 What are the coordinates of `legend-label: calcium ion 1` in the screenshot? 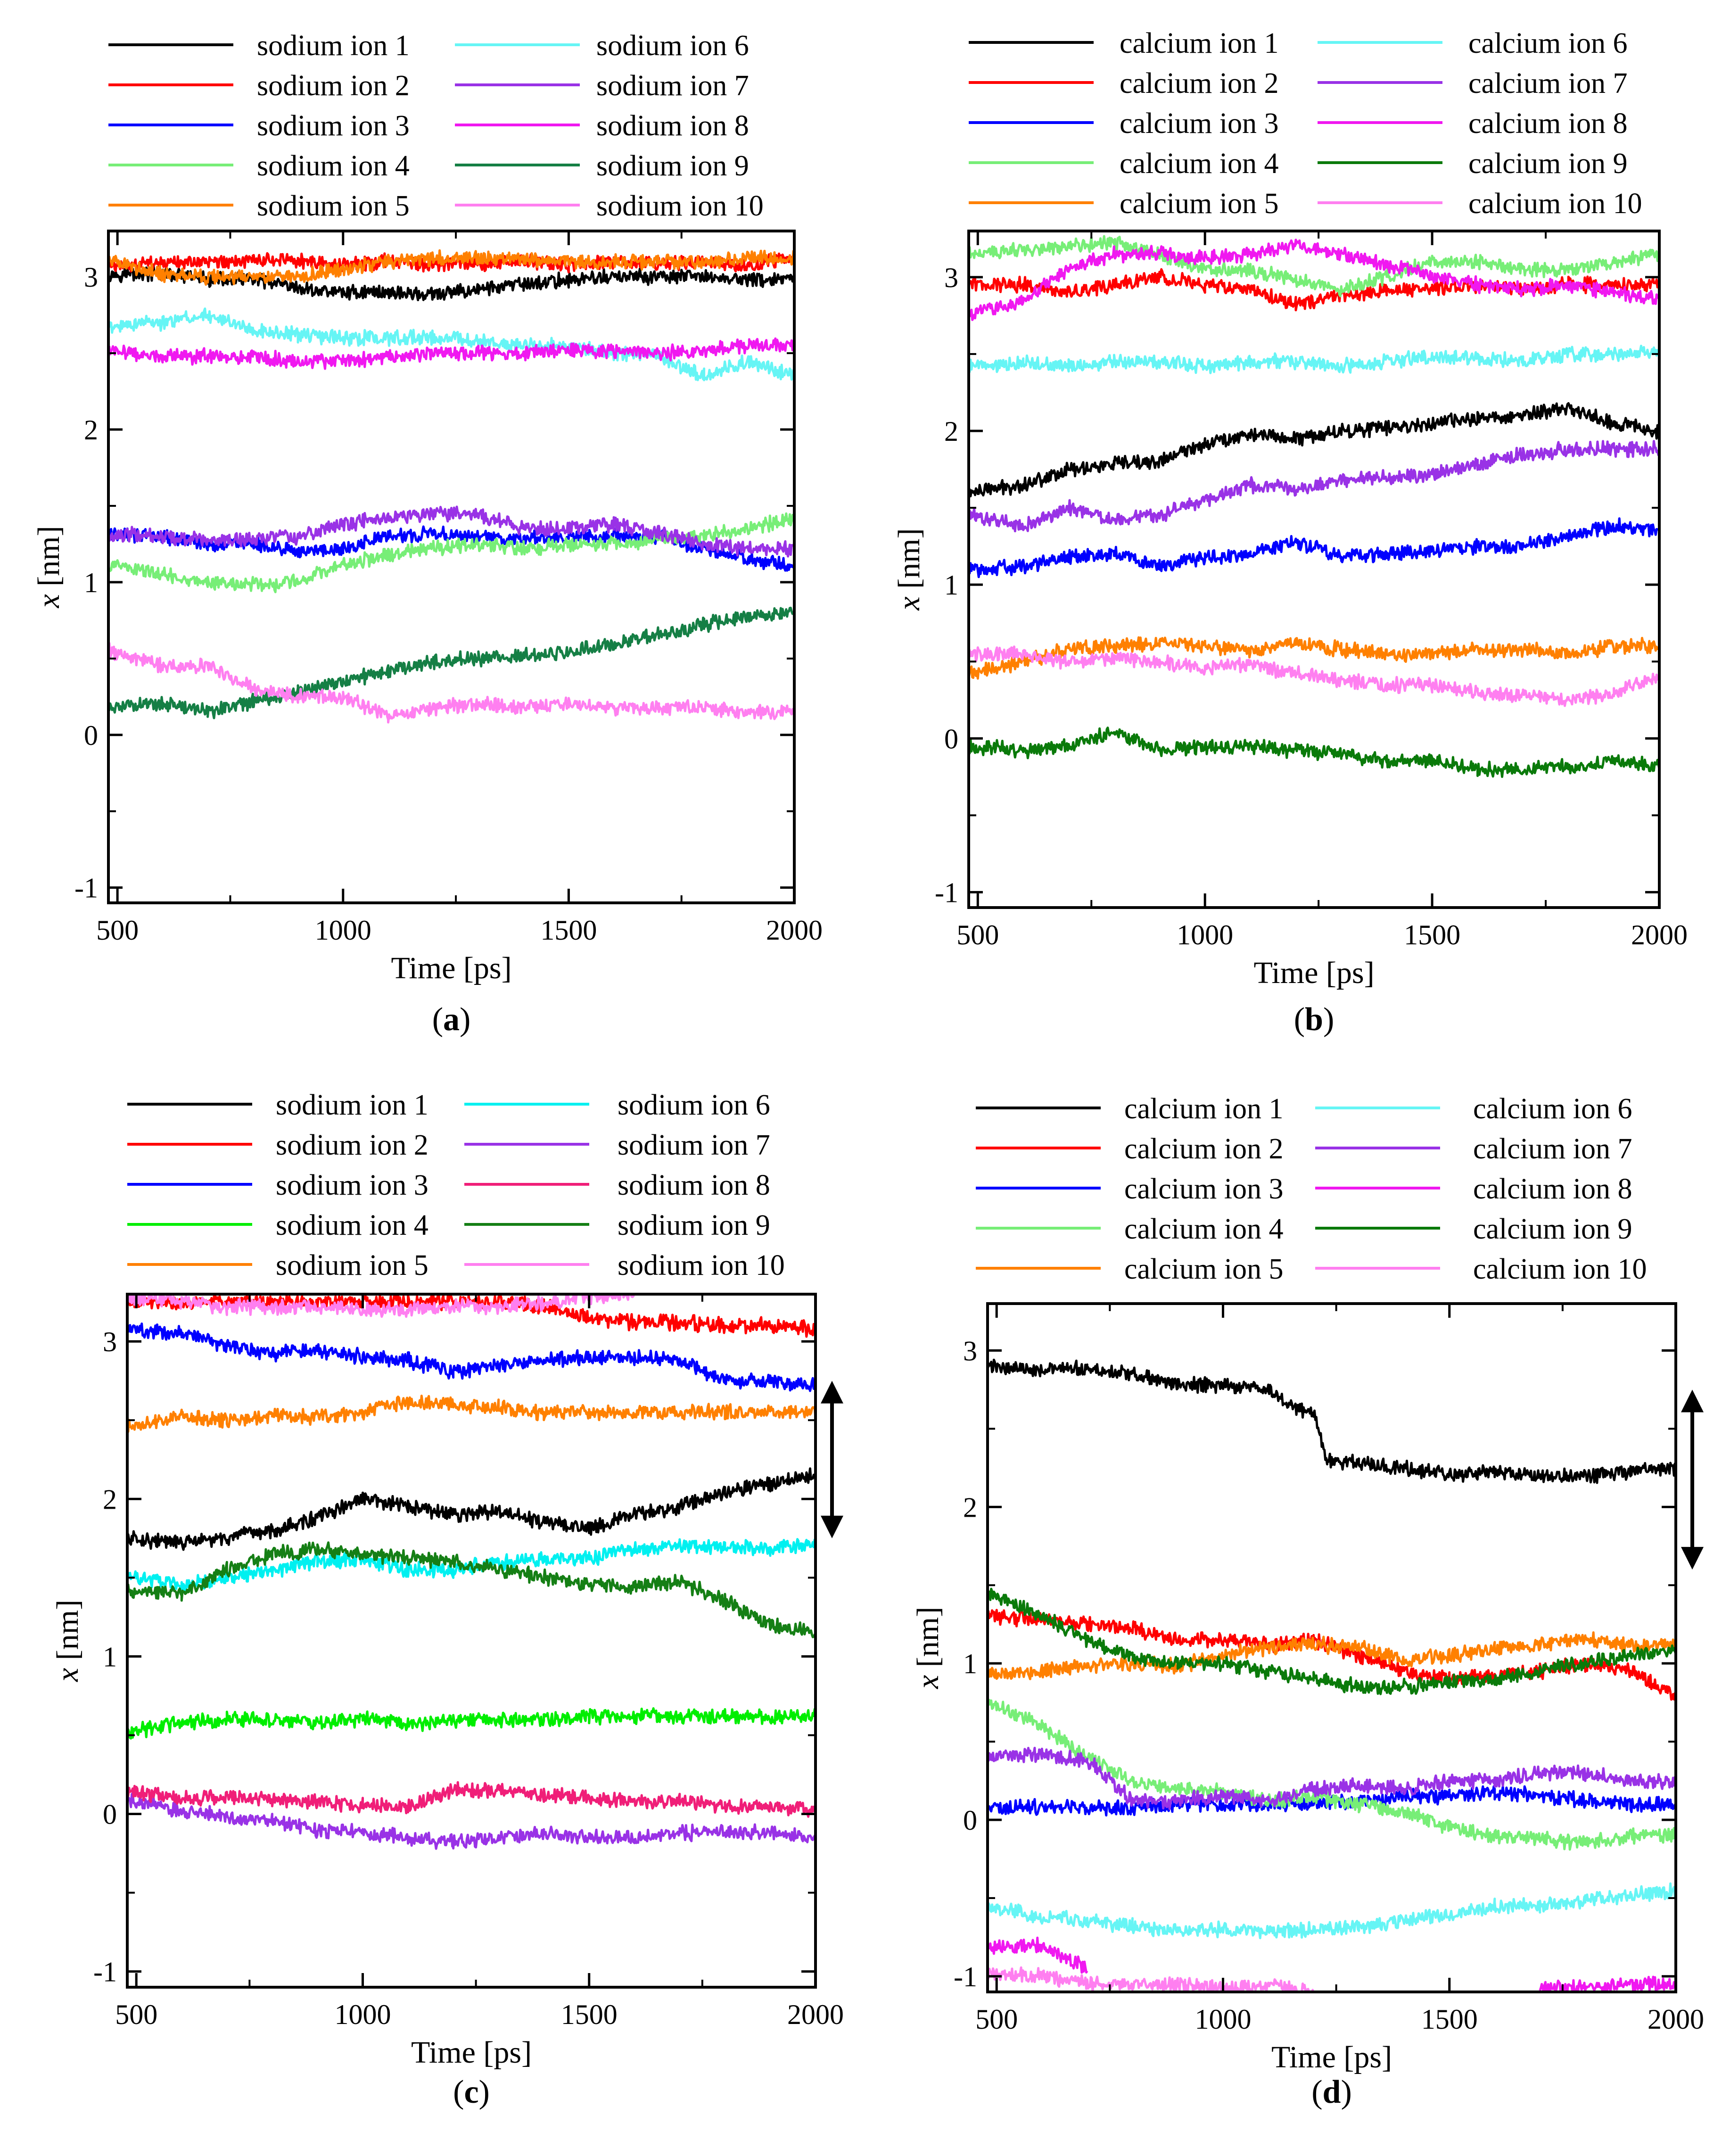 It's located at (1199, 43).